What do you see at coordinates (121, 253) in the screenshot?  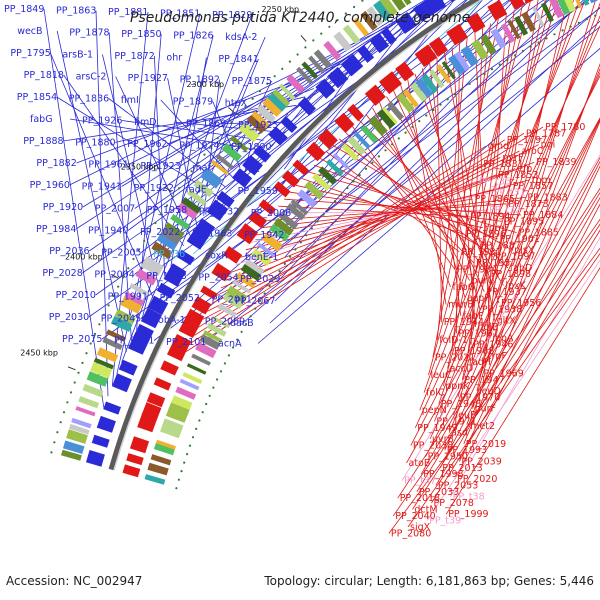 I see `forward-gene-label: PP_2005` at bounding box center [121, 253].